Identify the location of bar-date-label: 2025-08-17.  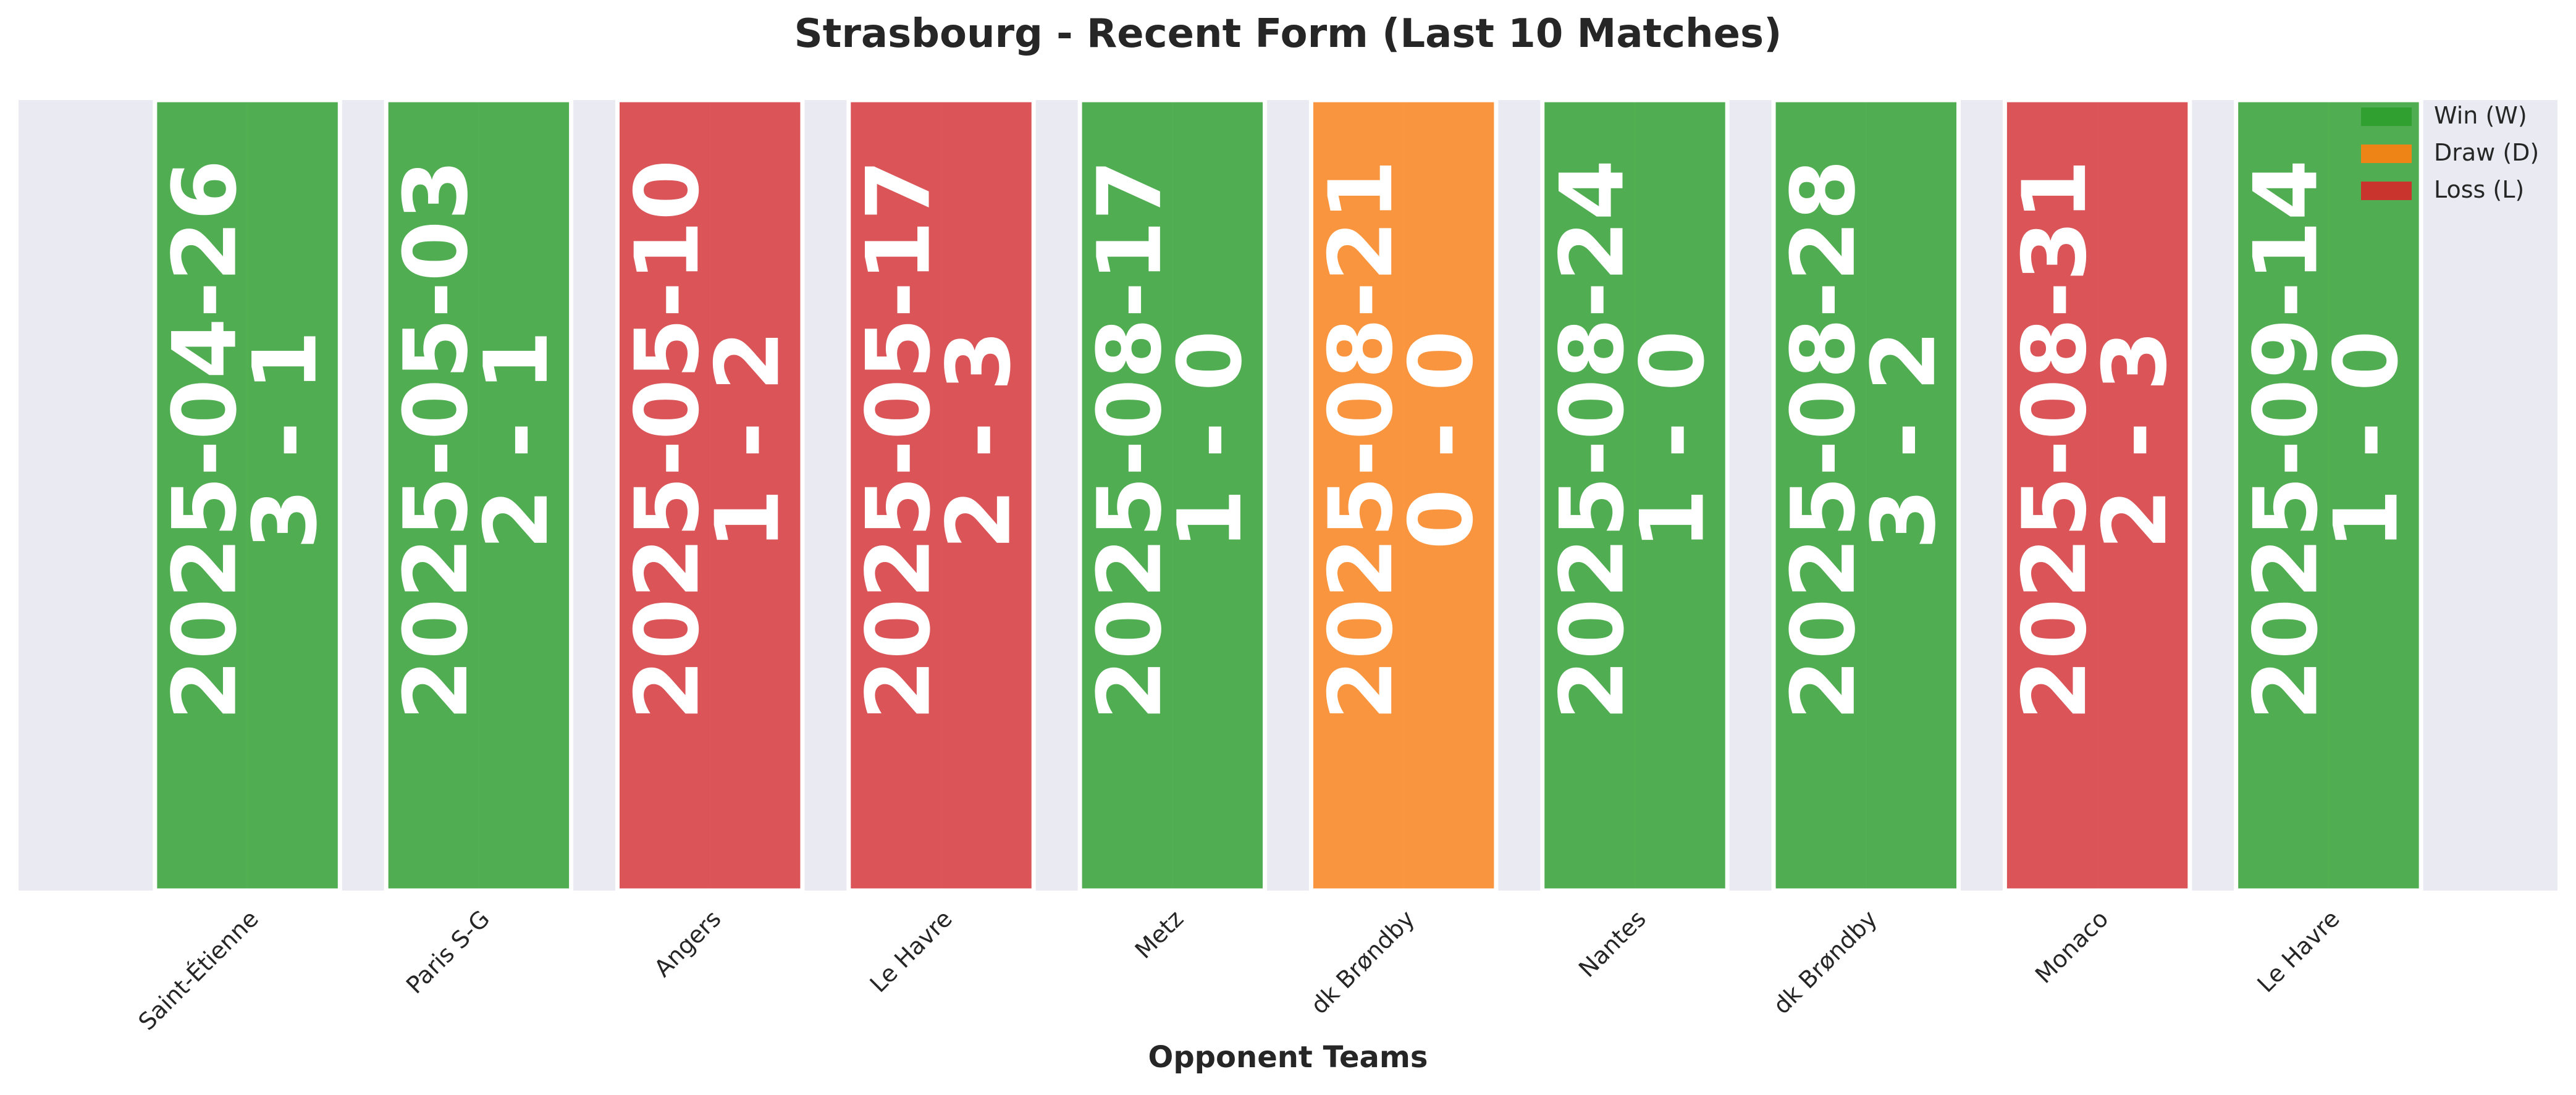
(1130, 439).